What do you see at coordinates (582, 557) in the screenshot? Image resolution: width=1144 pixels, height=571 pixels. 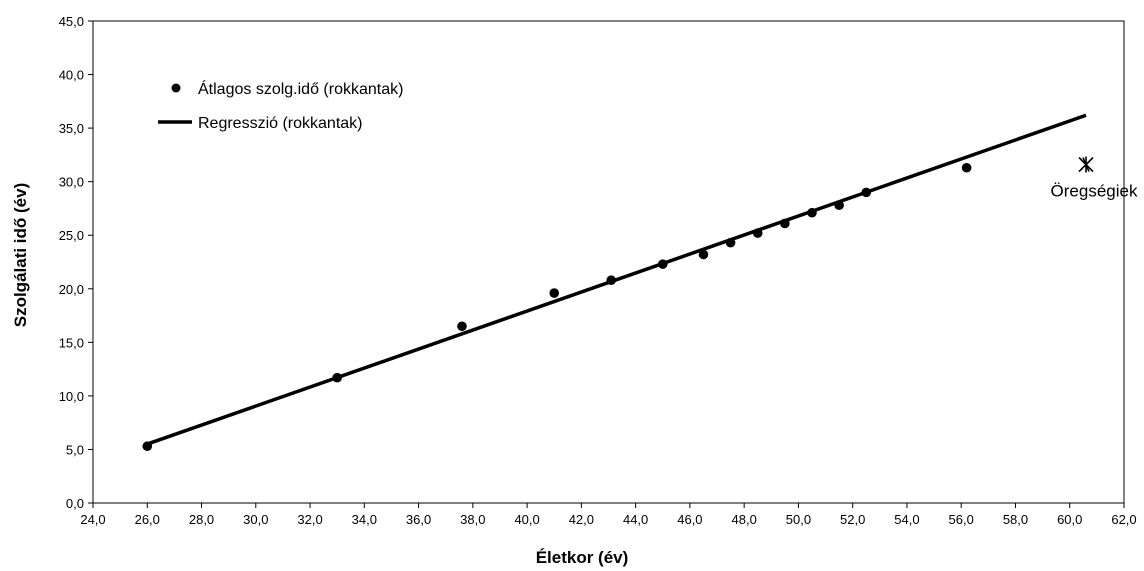 I see `x-axis-title: Életkor (év)` at bounding box center [582, 557].